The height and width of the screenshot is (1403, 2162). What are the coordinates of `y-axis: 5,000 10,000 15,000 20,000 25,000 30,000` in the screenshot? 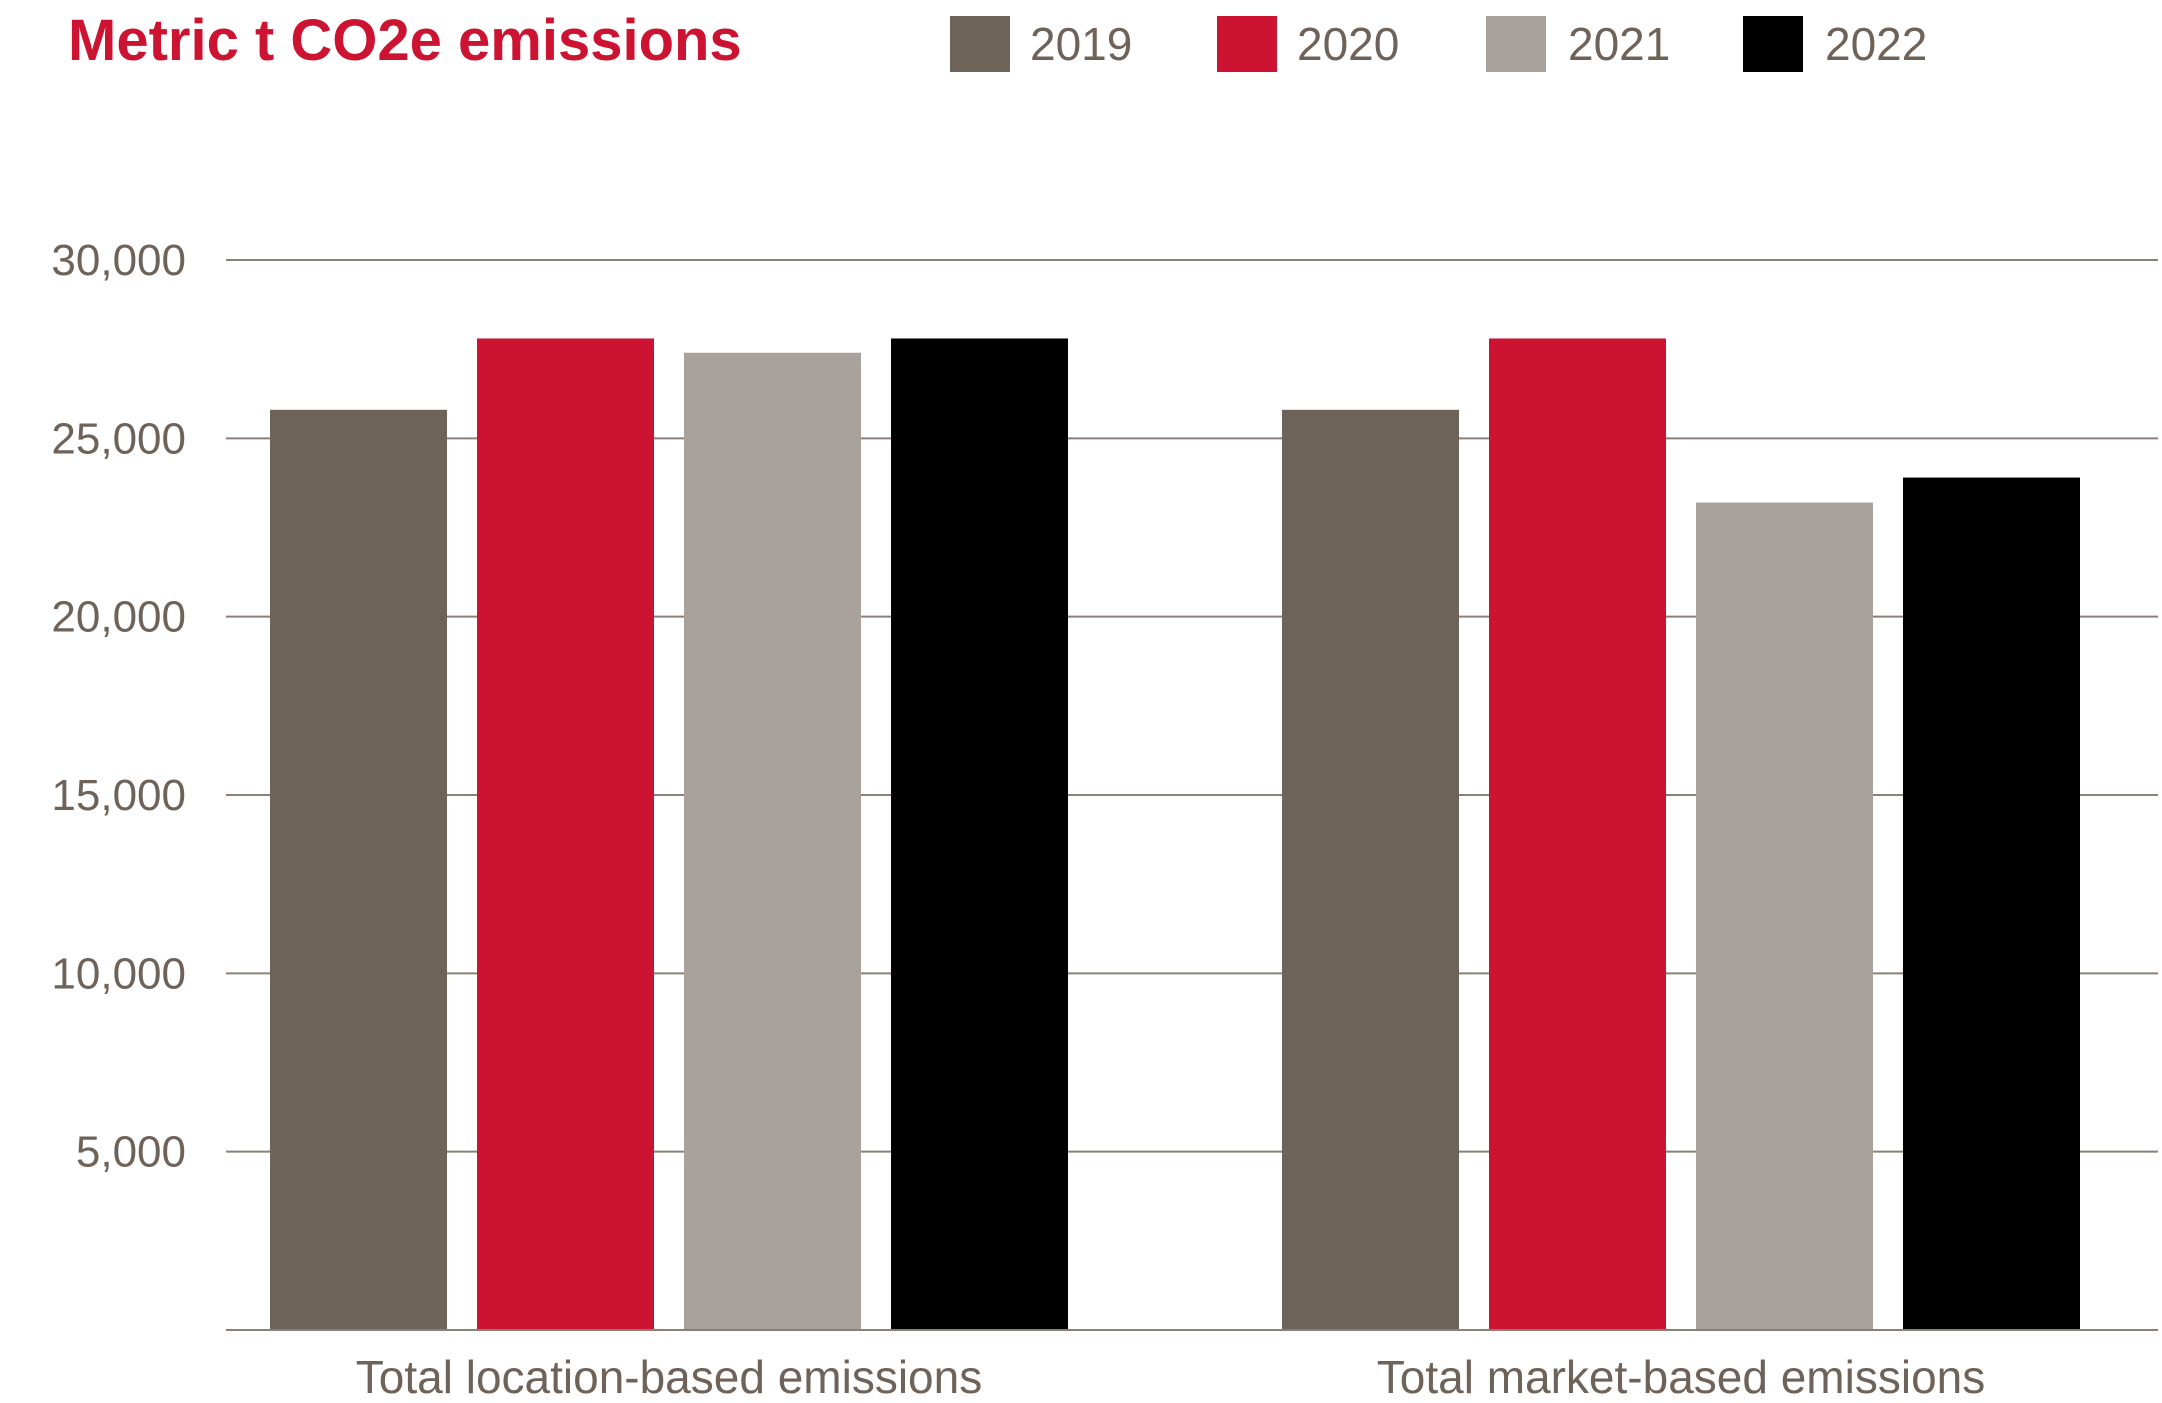 It's located at (118, 706).